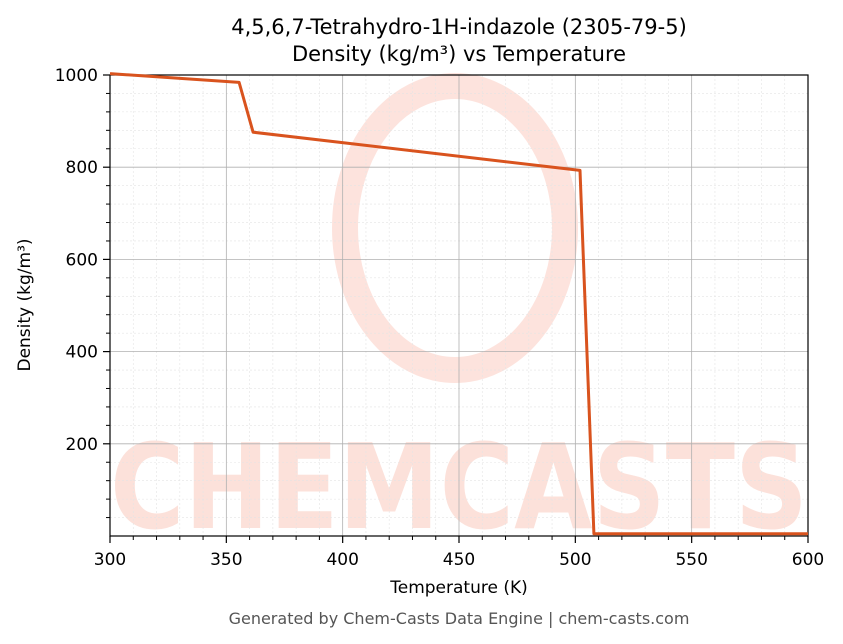 The image size is (843, 644). I want to click on y-tick-label: 1000, so click(76, 76).